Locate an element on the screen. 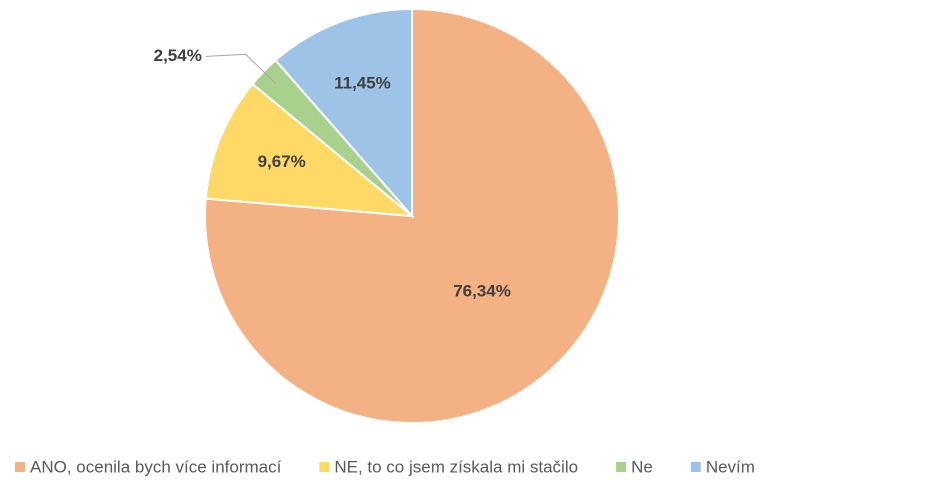  data-label: 11,45% is located at coordinates (362, 83).